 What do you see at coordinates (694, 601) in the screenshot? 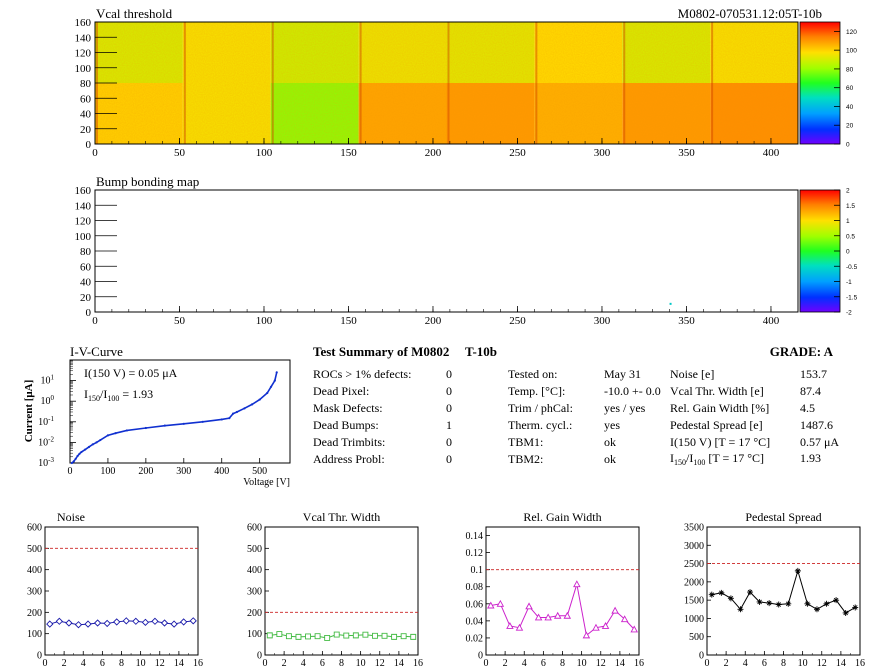
I see `trend-y-tick-label: 1500` at bounding box center [694, 601].